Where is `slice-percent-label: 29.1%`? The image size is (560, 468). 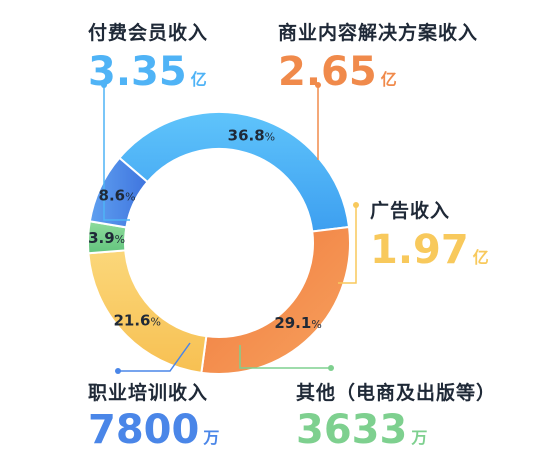 slice-percent-label: 29.1% is located at coordinates (297, 323).